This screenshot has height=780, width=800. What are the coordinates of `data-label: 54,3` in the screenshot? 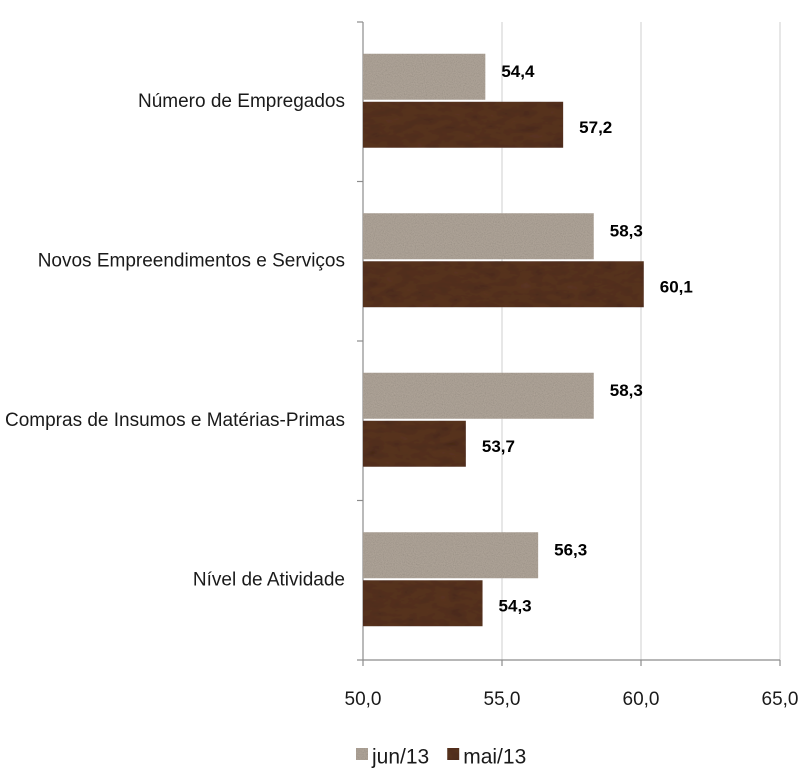 It's located at (515, 606).